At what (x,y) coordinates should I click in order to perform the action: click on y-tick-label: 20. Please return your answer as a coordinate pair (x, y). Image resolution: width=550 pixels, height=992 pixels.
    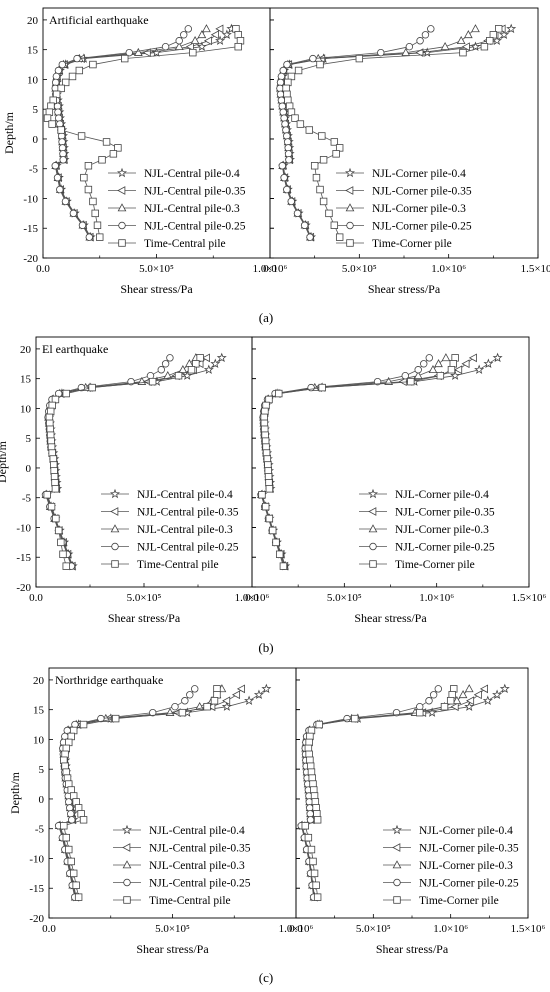
    Looking at the image, I should click on (33, 21).